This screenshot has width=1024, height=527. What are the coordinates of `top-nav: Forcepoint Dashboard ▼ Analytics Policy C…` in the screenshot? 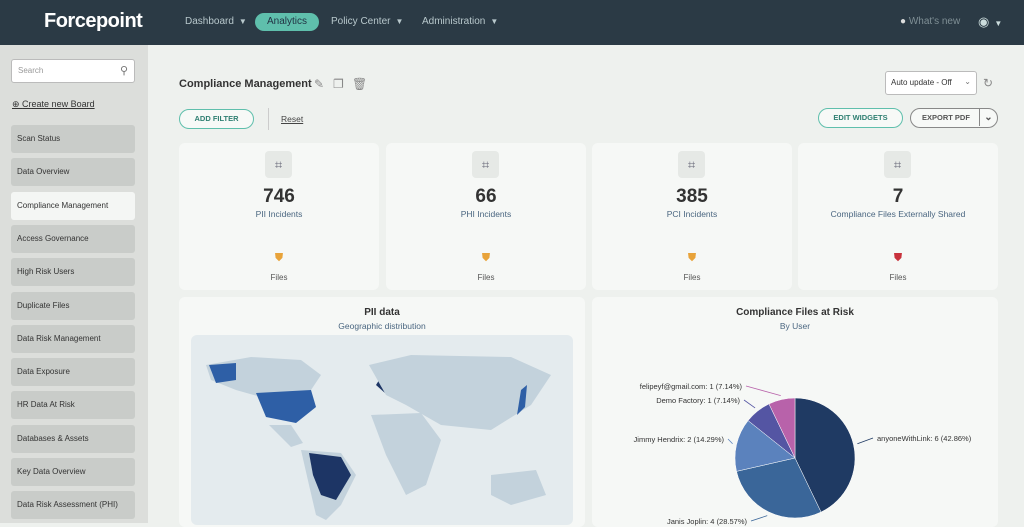 It's located at (512, 22).